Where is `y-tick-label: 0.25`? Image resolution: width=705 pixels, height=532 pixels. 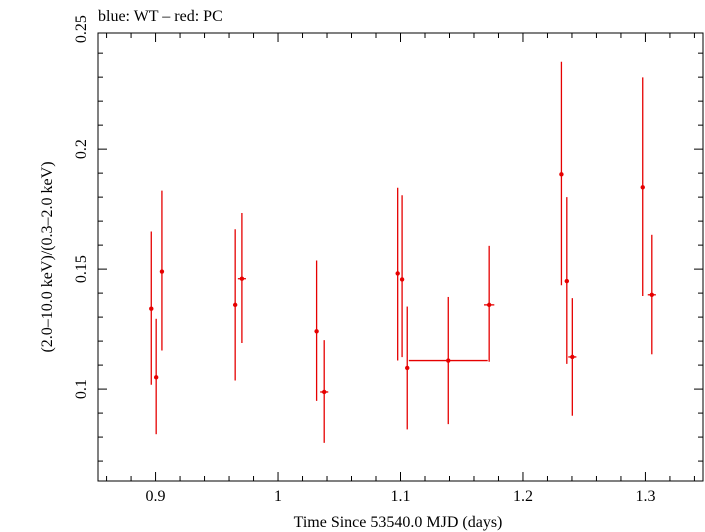 y-tick-label: 0.25 is located at coordinates (81, 29).